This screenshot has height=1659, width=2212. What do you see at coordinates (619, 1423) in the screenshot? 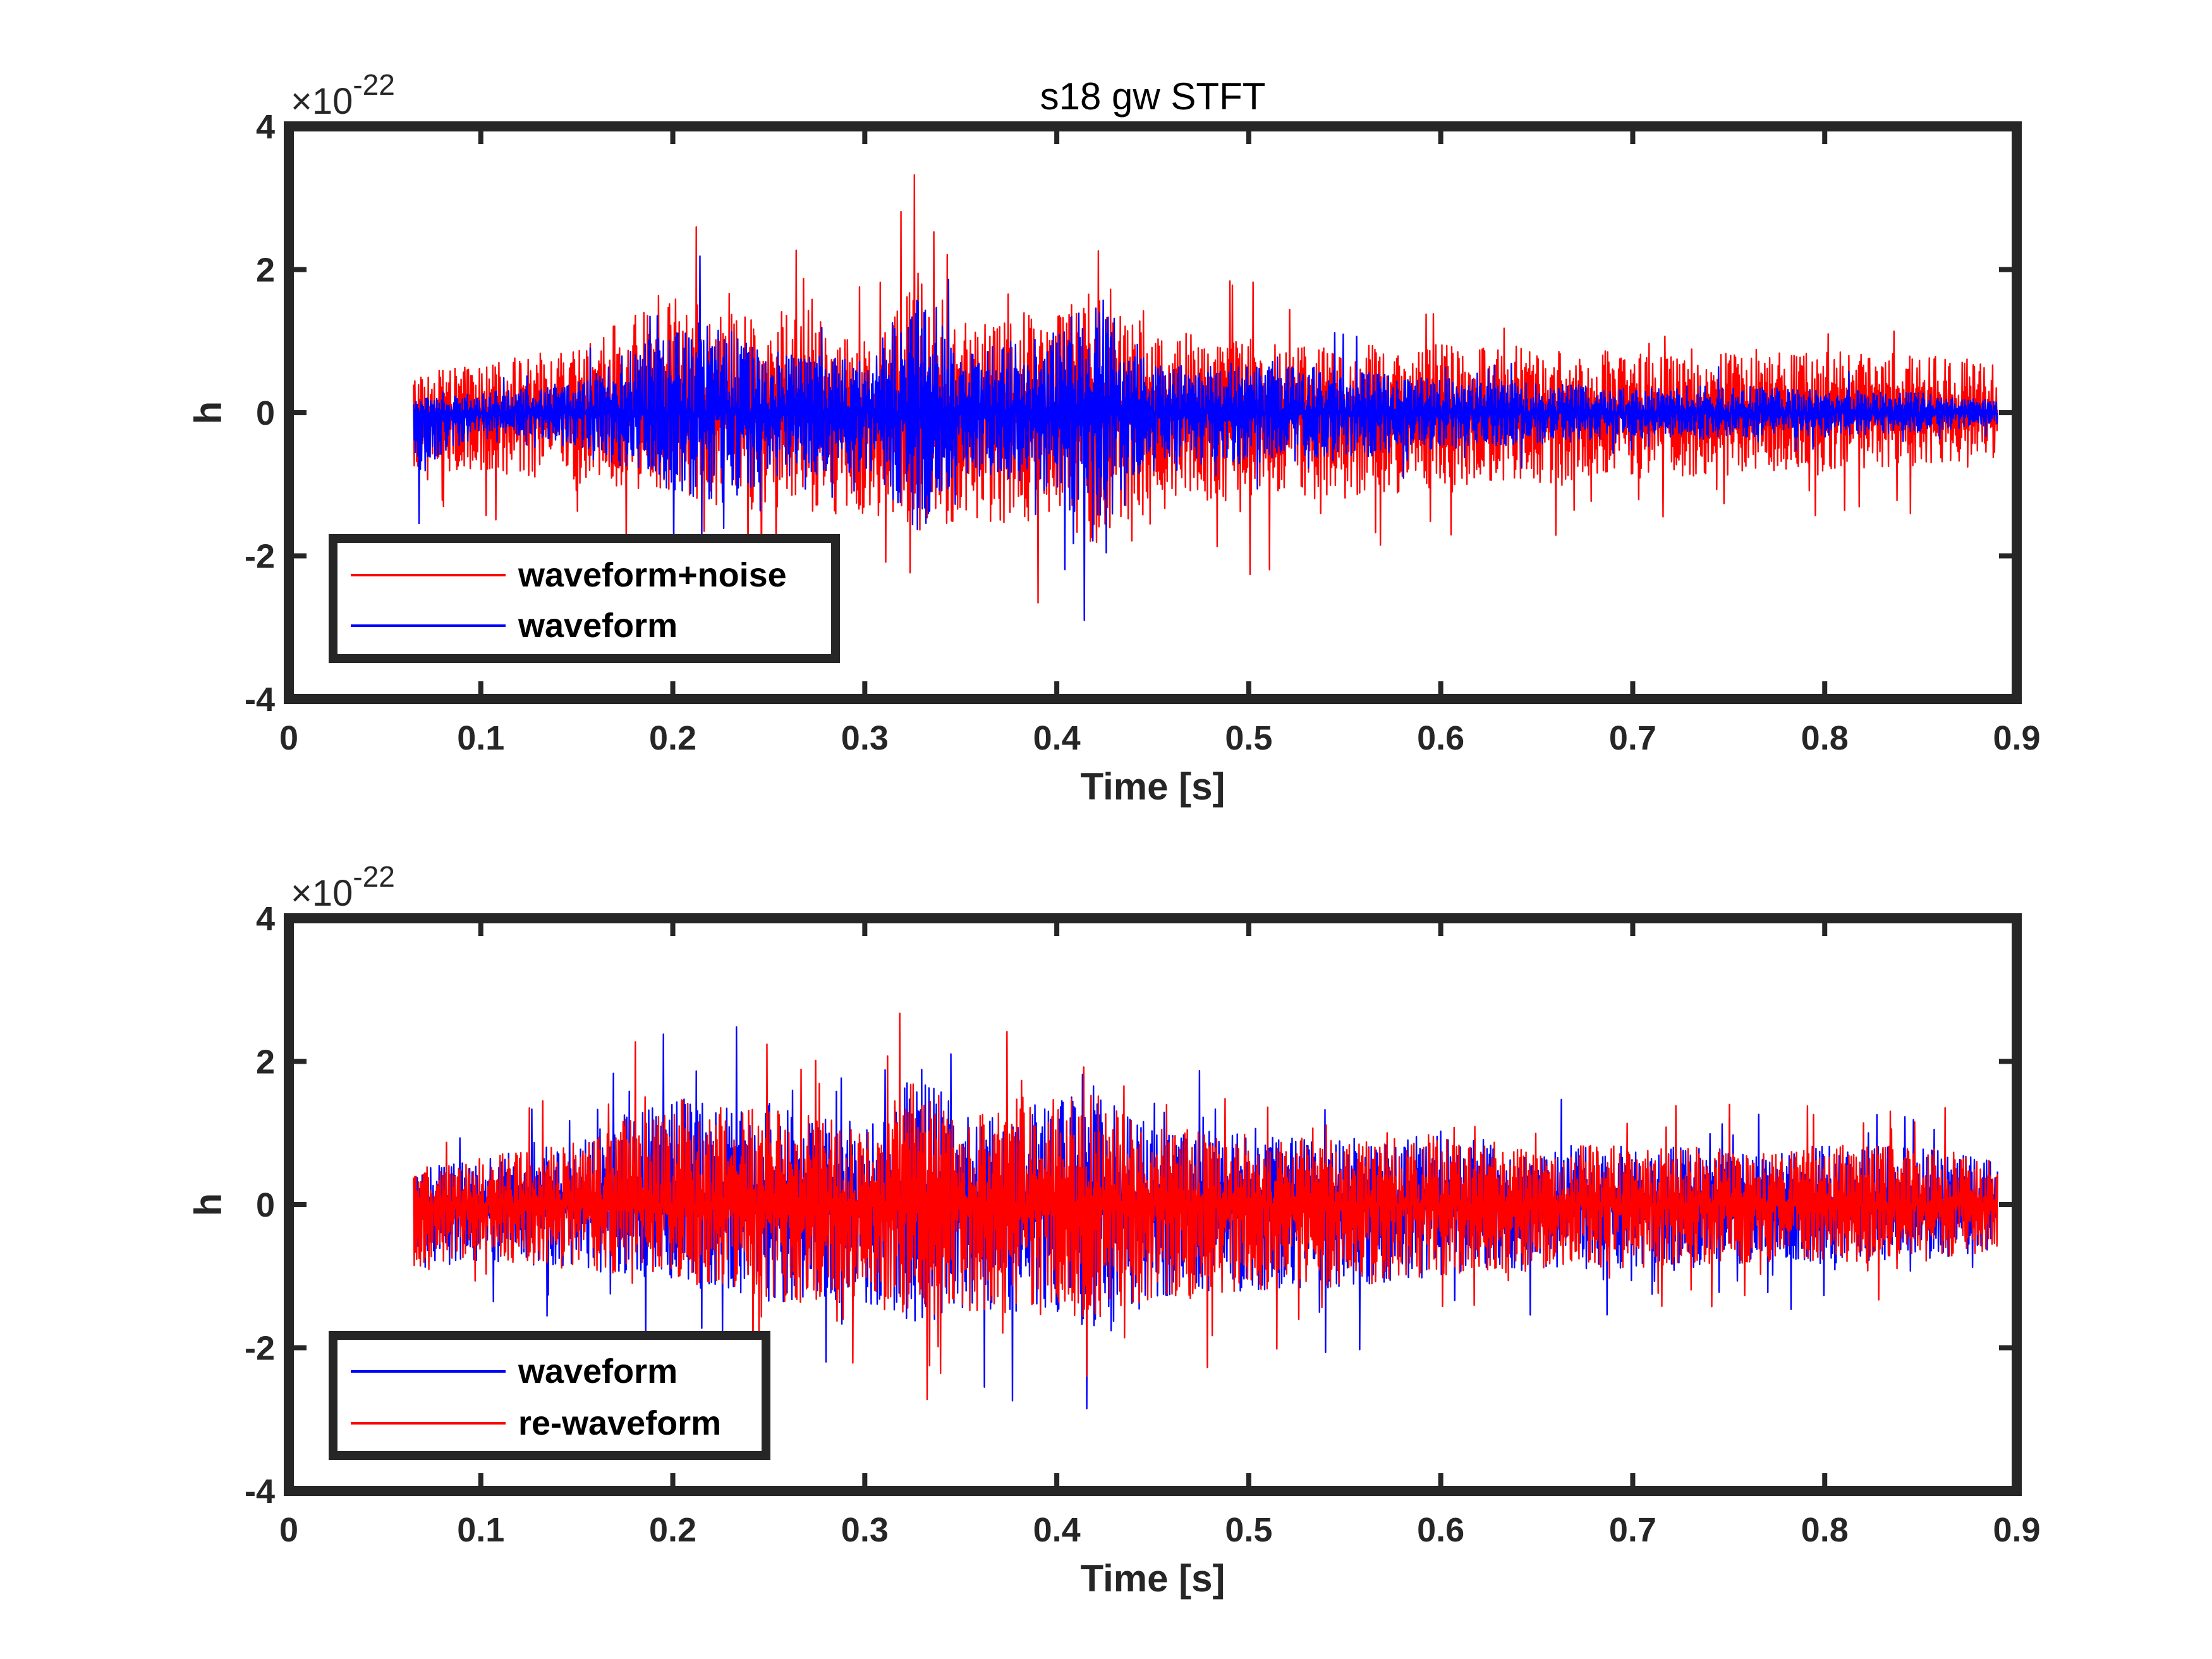
I see `subplot-2-legend-label-re-waveform: re-waveform` at bounding box center [619, 1423].